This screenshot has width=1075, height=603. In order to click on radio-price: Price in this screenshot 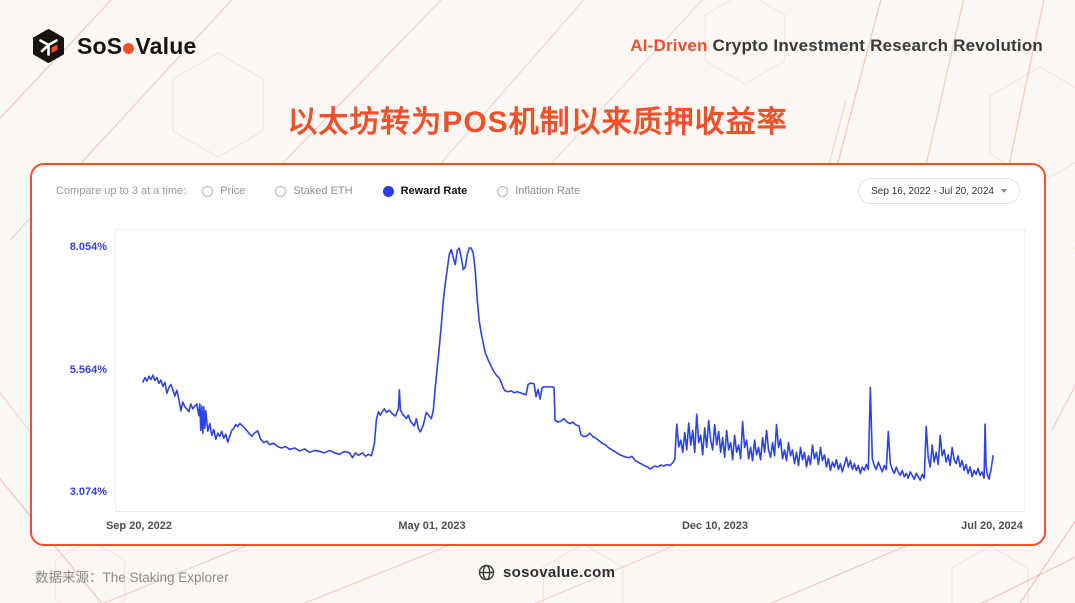, I will do `click(223, 191)`.